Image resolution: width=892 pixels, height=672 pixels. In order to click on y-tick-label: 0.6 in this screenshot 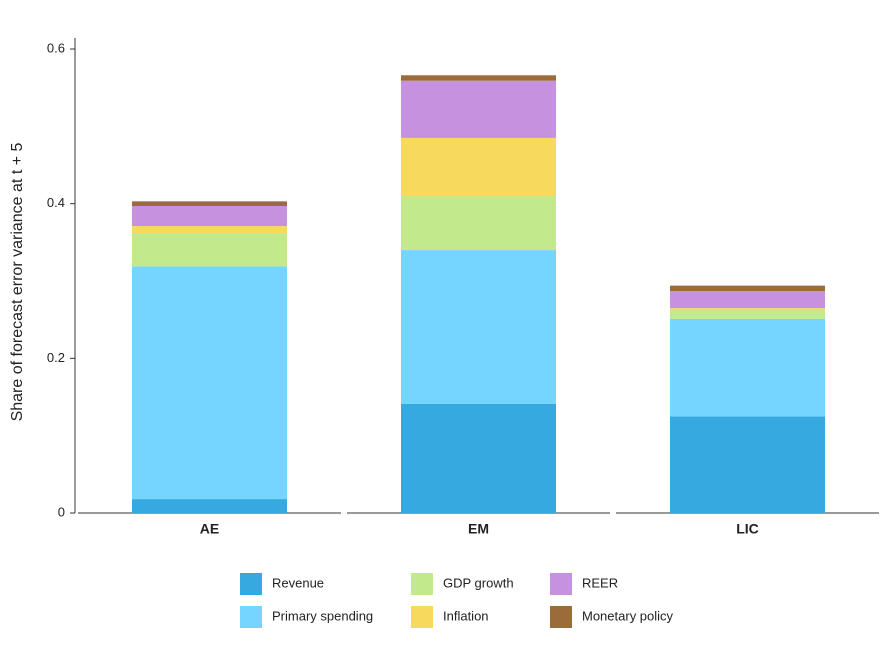, I will do `click(56, 47)`.